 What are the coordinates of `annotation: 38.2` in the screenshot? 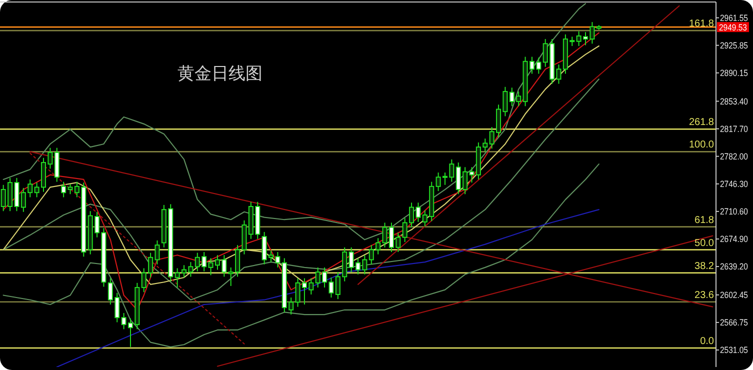 It's located at (704, 266).